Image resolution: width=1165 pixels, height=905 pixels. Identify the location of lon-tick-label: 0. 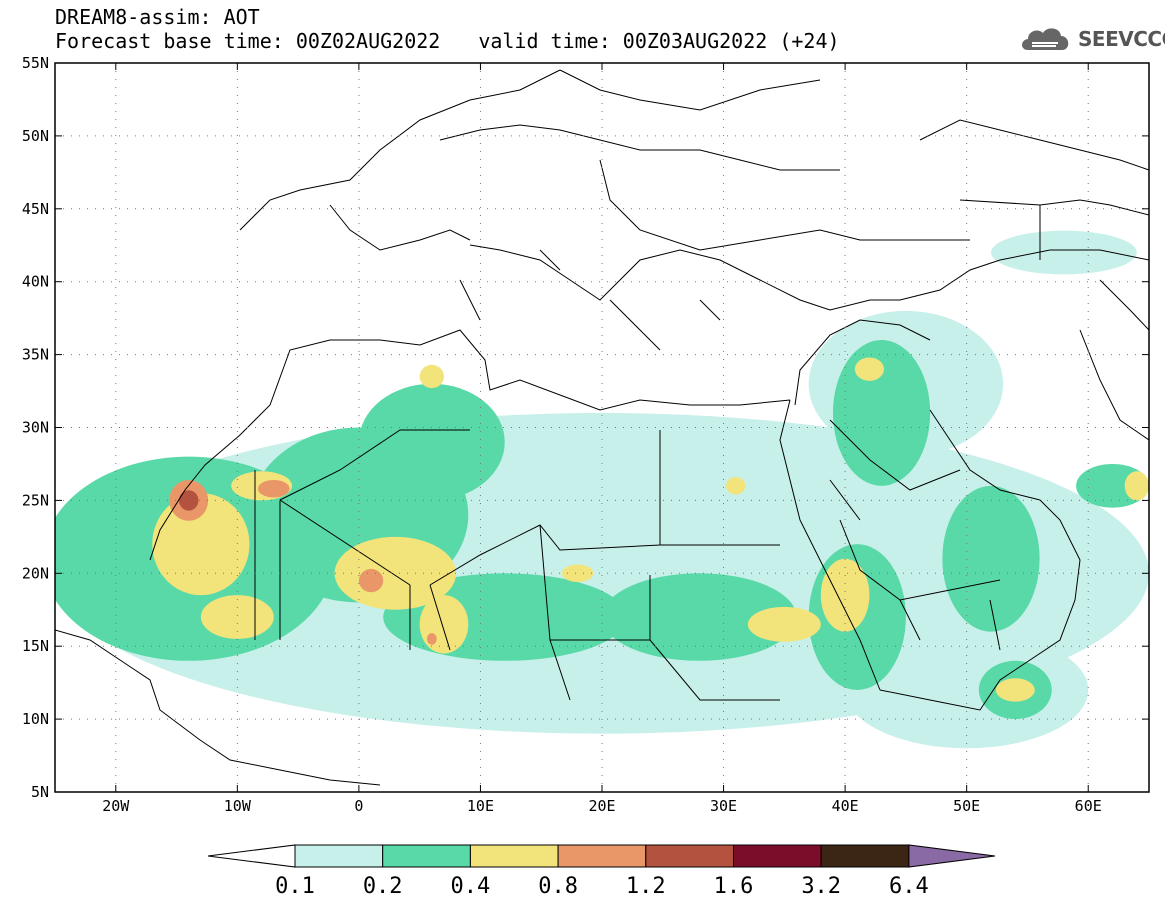
(358, 806).